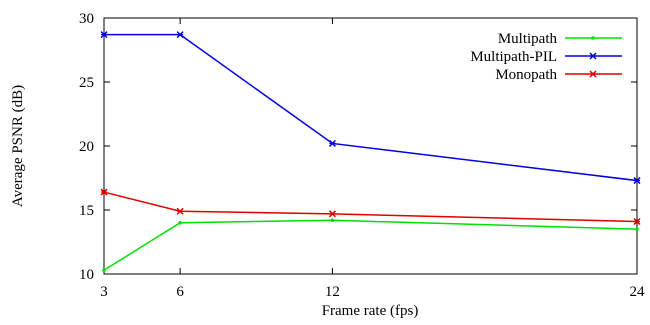  What do you see at coordinates (593, 56) in the screenshot?
I see `legend-multipath-pil-marker` at bounding box center [593, 56].